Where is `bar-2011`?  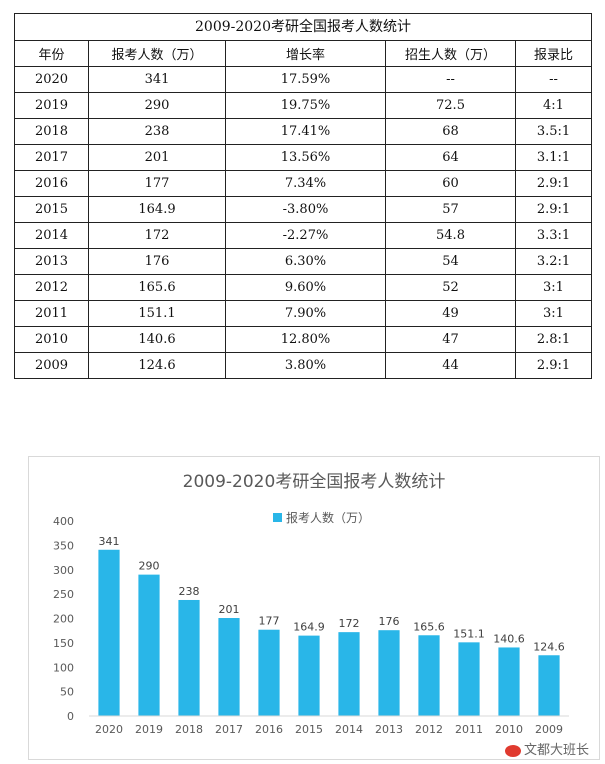
bar-2011 is located at coordinates (469, 679).